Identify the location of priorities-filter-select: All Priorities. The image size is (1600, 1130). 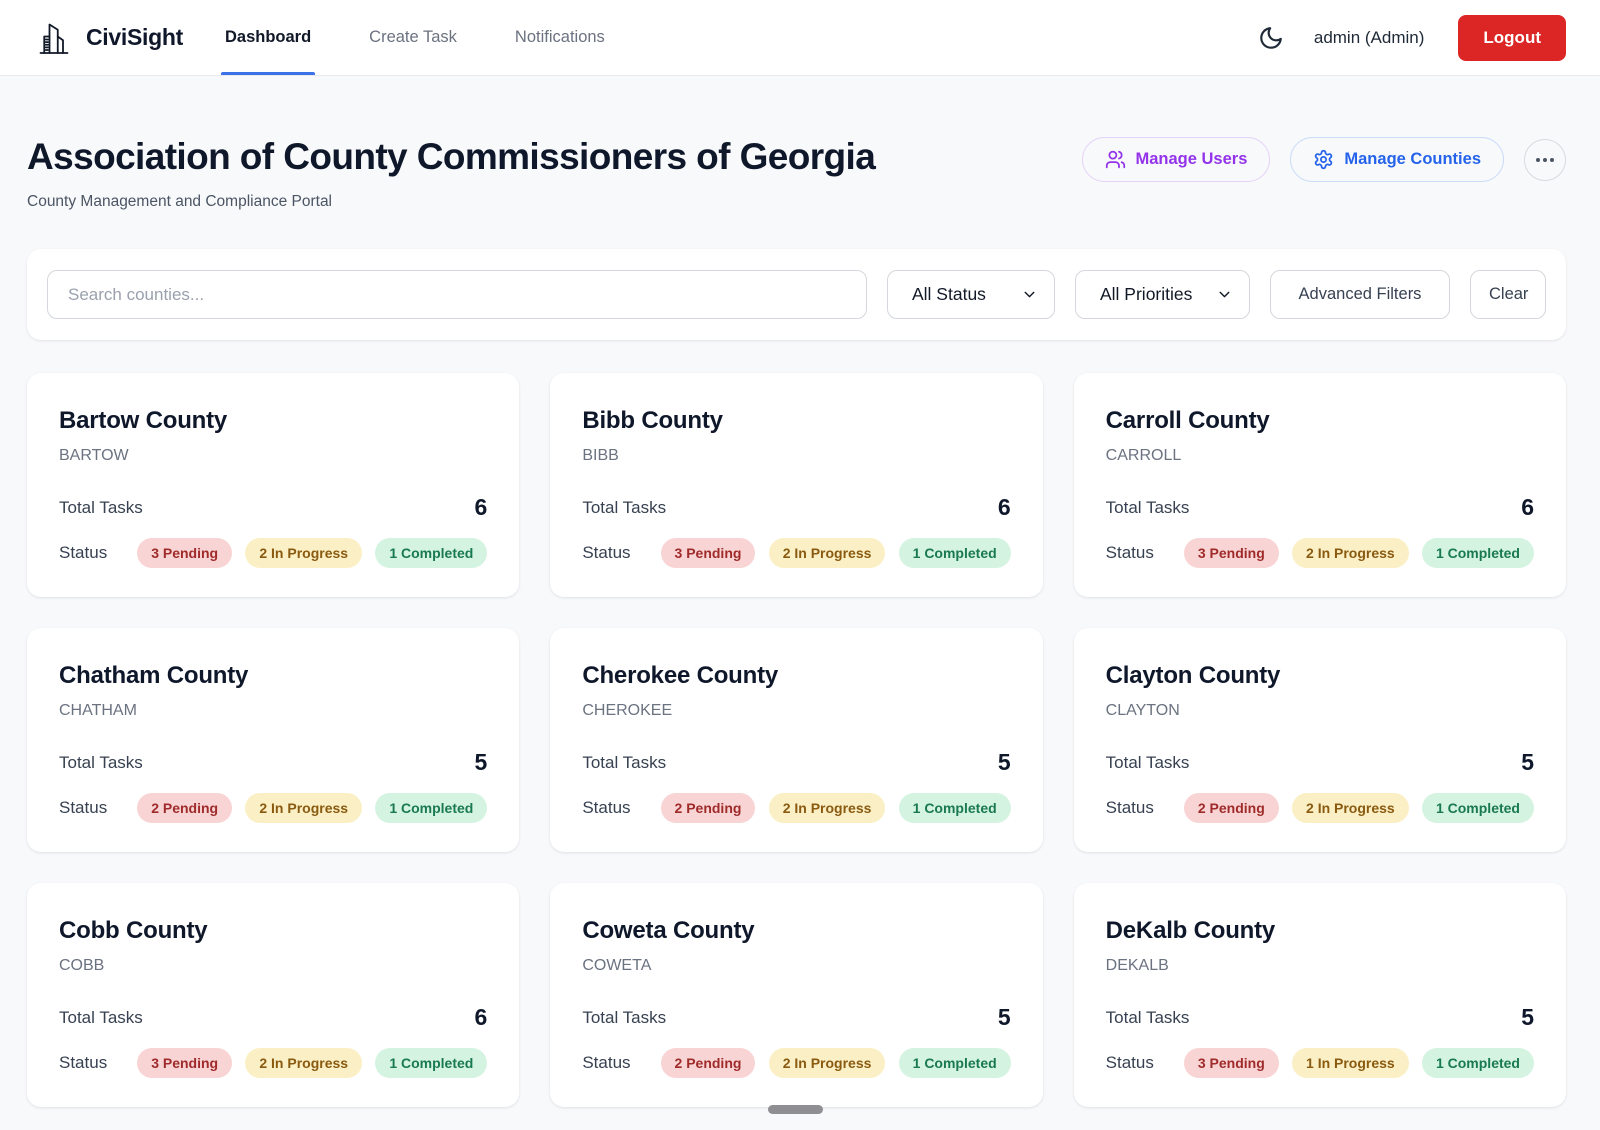
(1162, 294).